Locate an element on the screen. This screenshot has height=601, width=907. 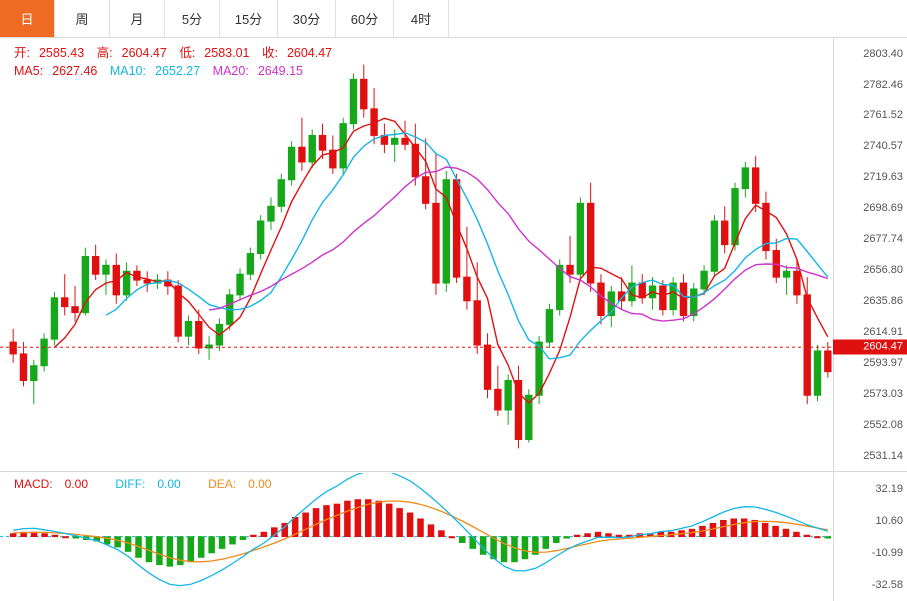
price-axis-tick: 2552.08 is located at coordinates (883, 424).